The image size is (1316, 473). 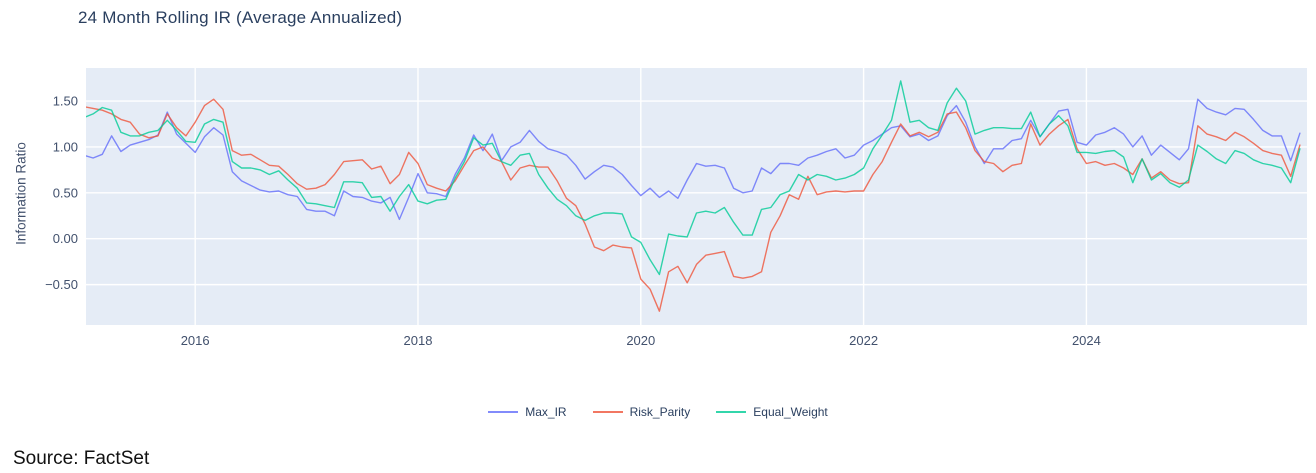 I want to click on x-tick-label: 2016, so click(x=195, y=340).